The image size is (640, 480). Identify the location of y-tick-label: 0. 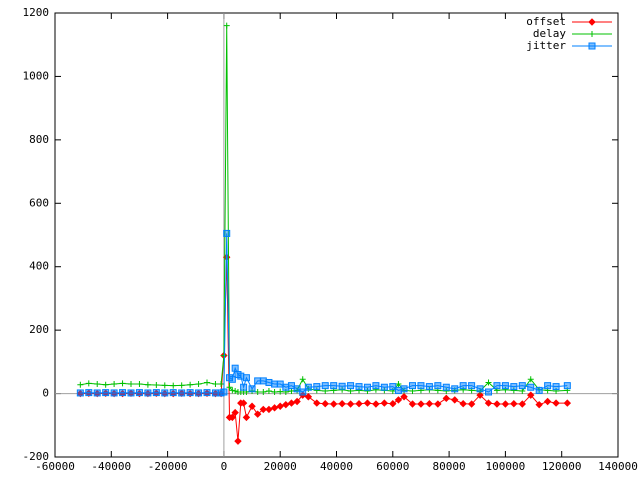
(45, 393).